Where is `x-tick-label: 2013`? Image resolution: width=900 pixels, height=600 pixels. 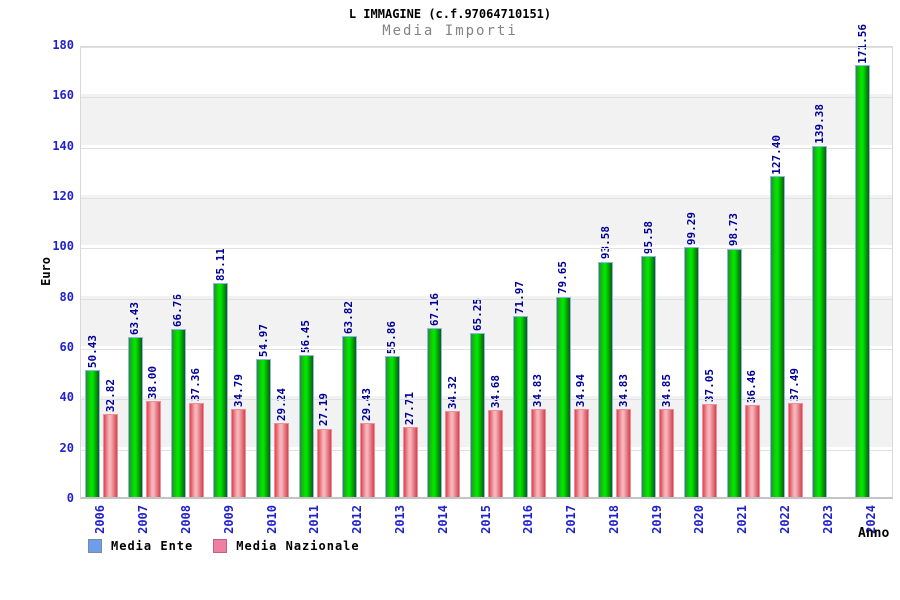 x-tick-label: 2013 is located at coordinates (399, 519).